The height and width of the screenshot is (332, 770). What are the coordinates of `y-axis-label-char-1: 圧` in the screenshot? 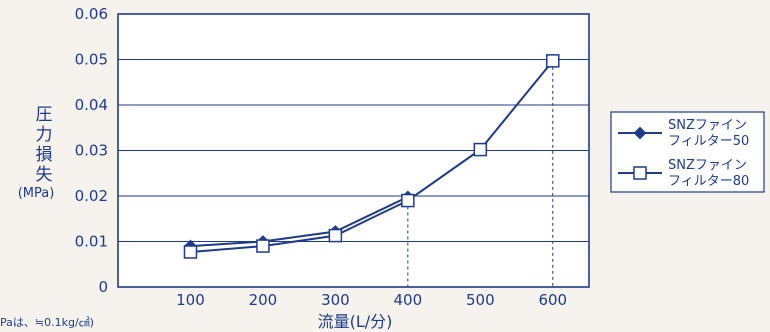 It's located at (44, 115).